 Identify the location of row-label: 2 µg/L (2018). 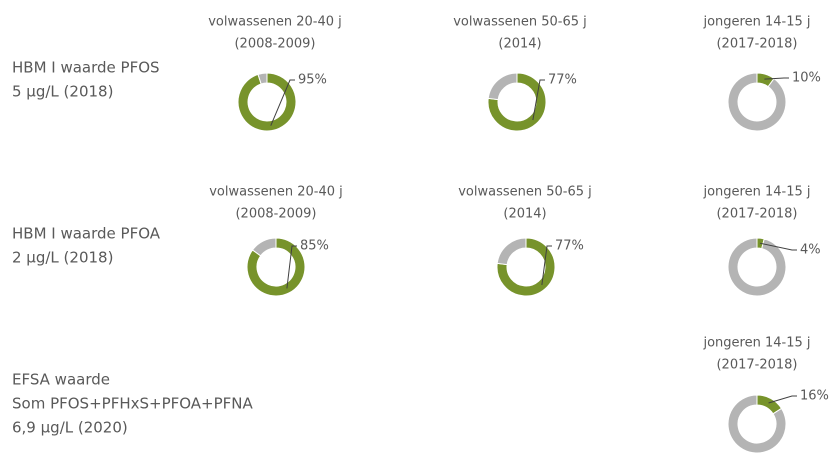
(62, 258).